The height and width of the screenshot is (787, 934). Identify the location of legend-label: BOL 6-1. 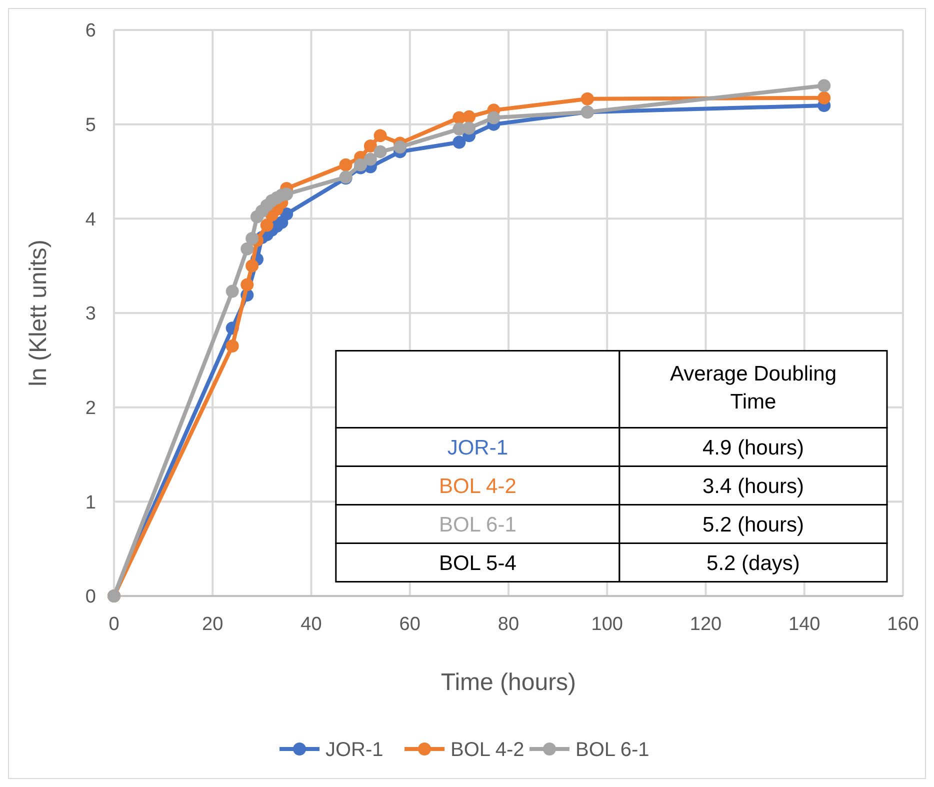
(613, 750).